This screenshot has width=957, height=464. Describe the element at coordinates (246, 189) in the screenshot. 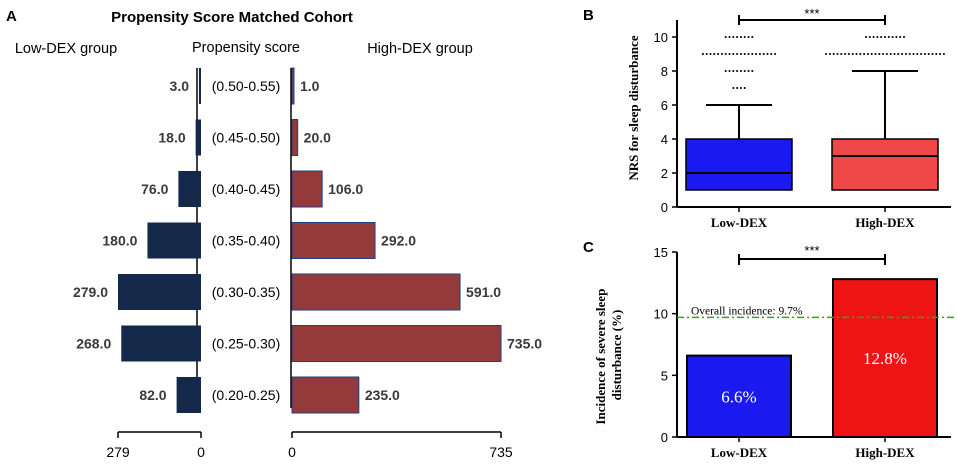

I see `propensity-category-label: (0.40-0.45)` at that location.